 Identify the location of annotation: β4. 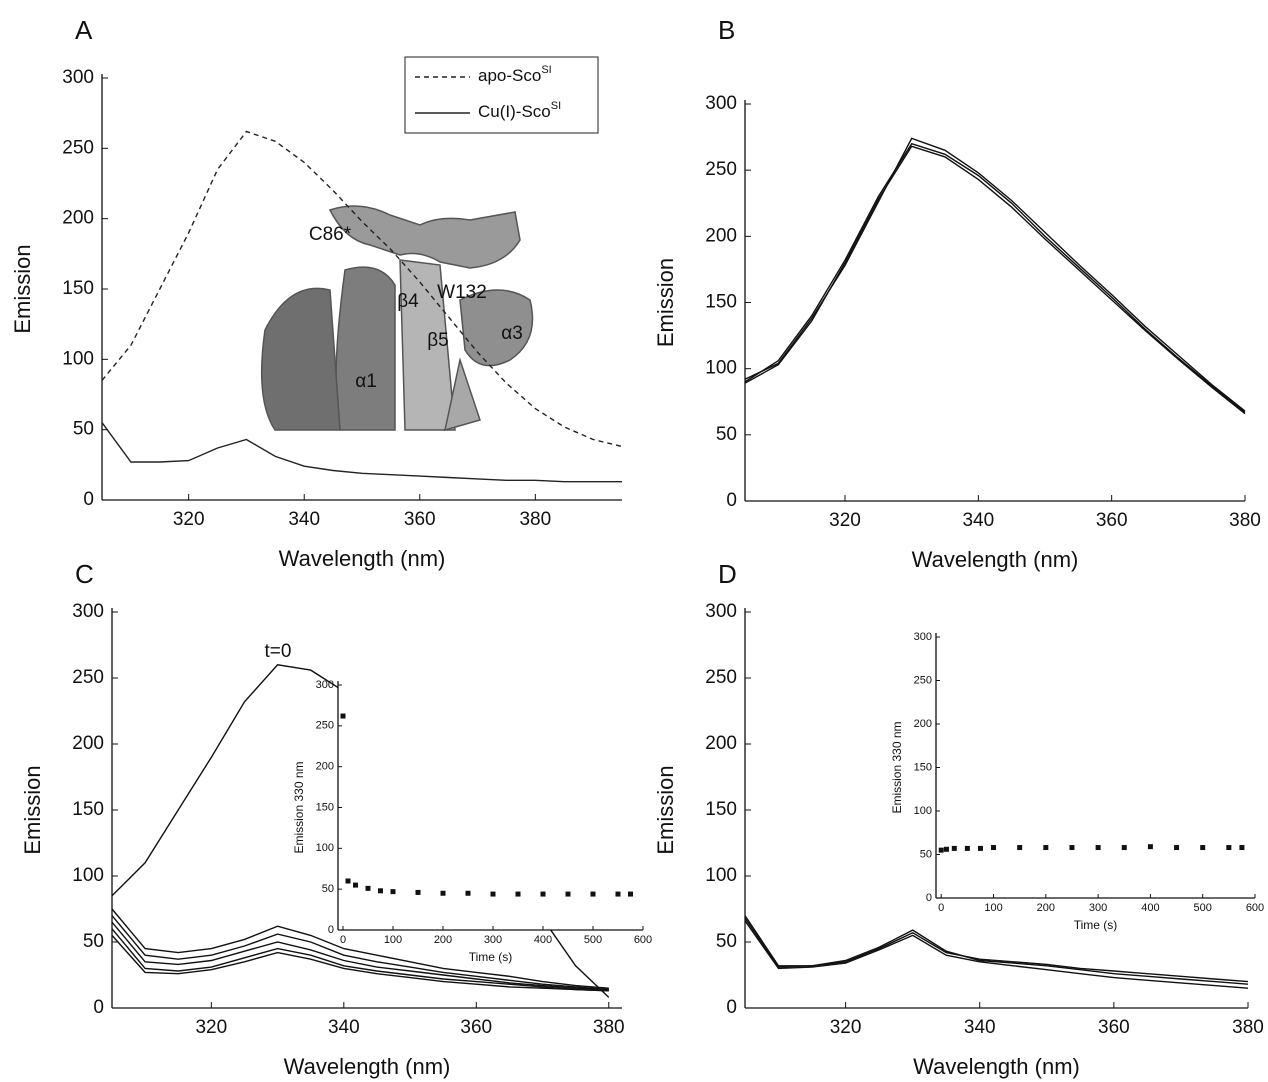
(408, 301).